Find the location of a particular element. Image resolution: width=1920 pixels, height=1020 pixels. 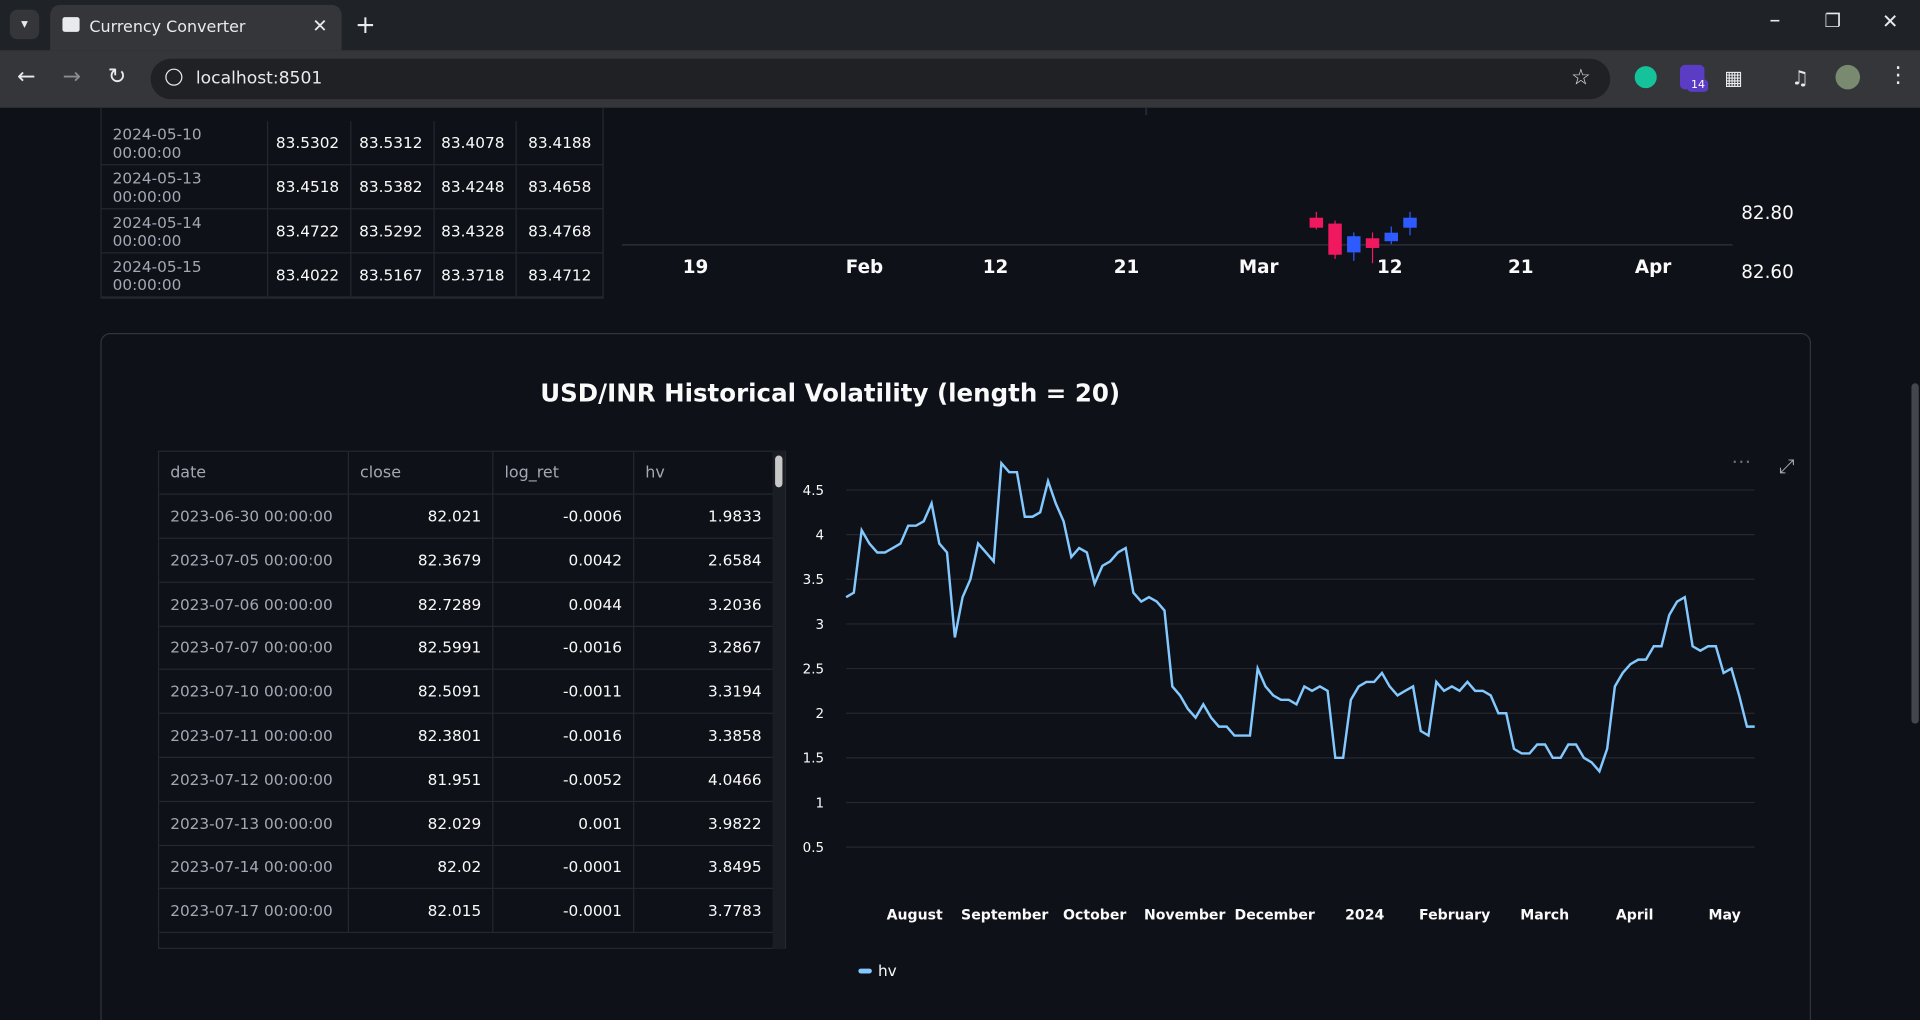

extensions: ▦ is located at coordinates (1733, 78).